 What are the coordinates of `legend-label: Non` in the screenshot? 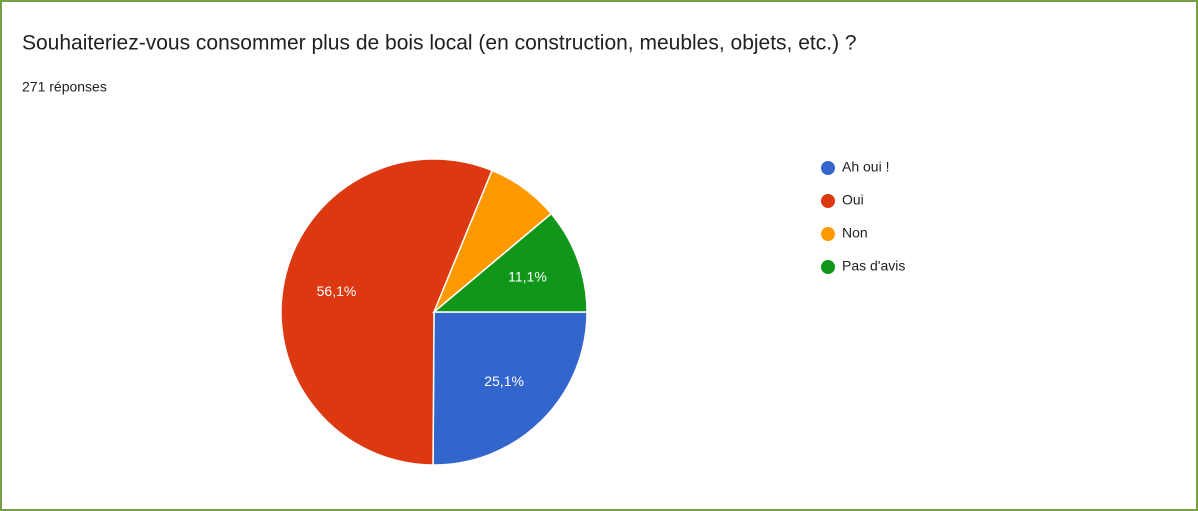 It's located at (855, 233).